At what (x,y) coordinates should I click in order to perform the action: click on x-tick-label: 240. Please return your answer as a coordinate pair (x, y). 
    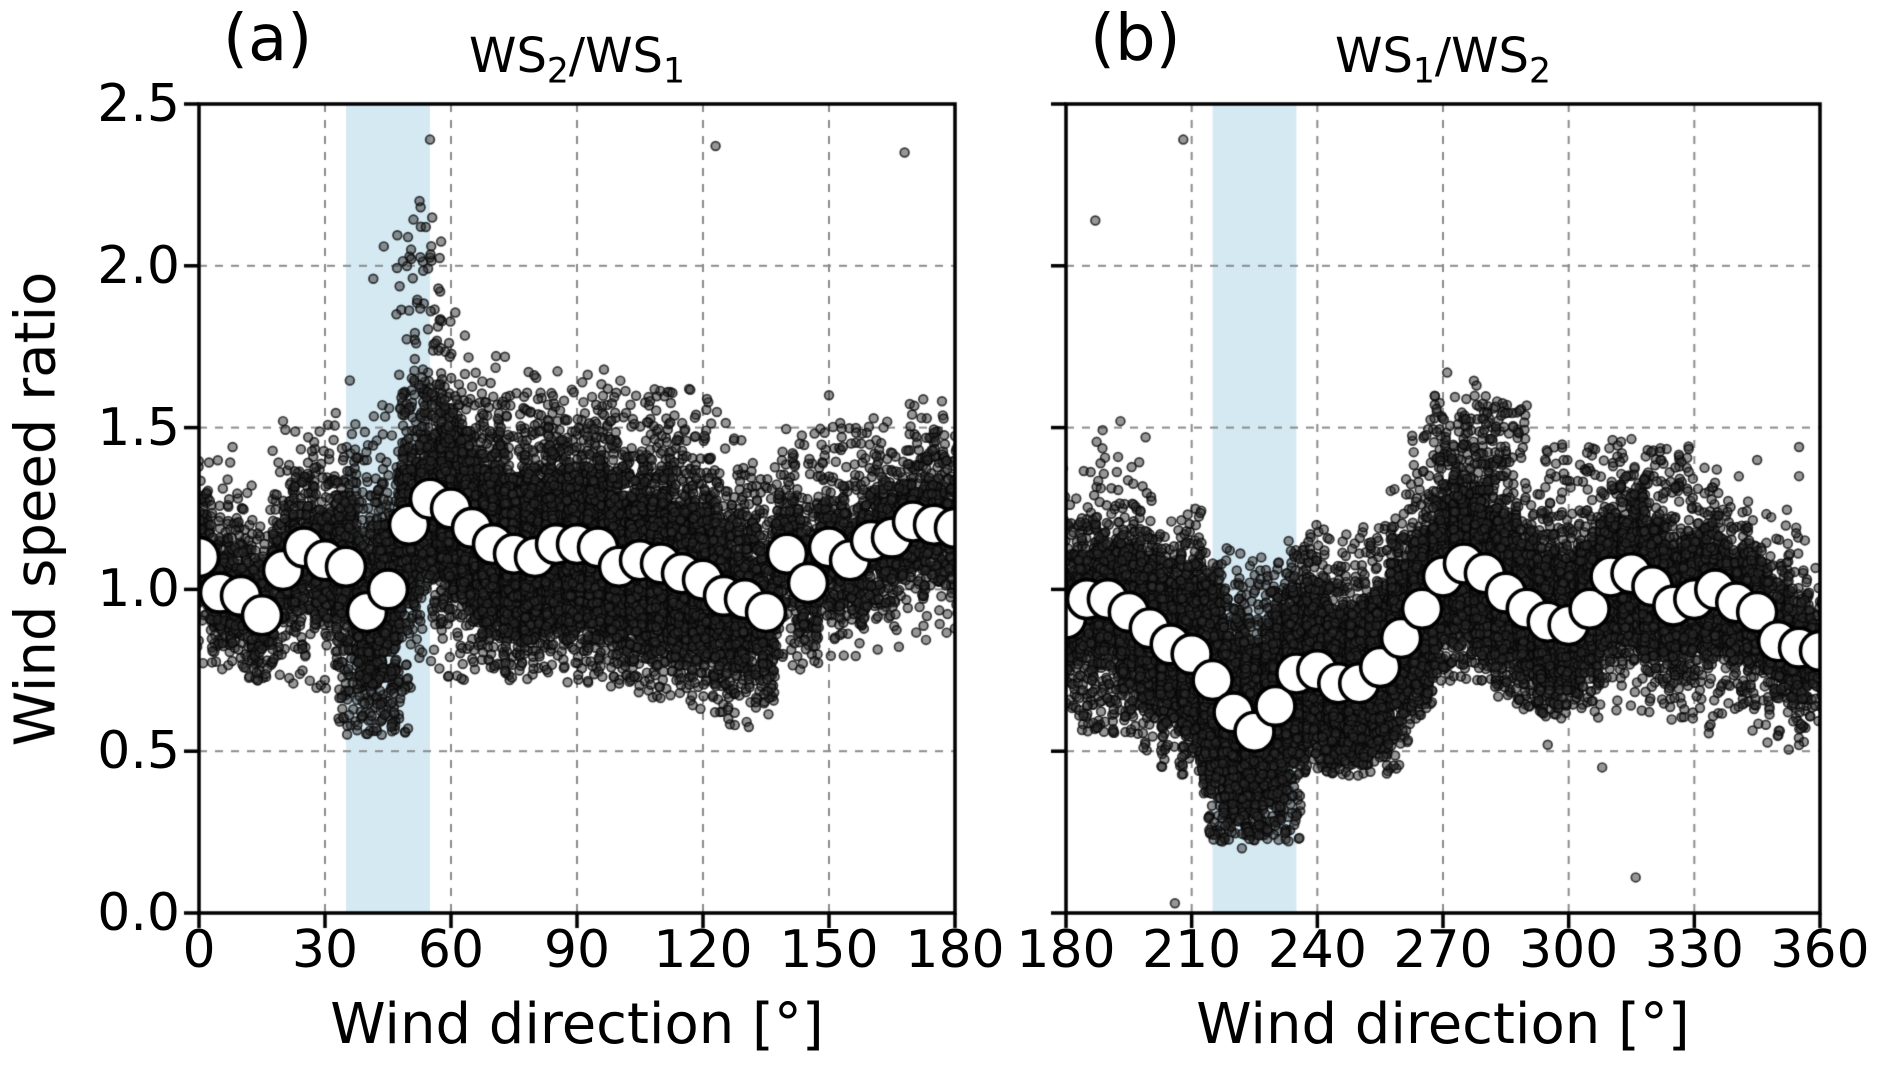
    Looking at the image, I should click on (1317, 950).